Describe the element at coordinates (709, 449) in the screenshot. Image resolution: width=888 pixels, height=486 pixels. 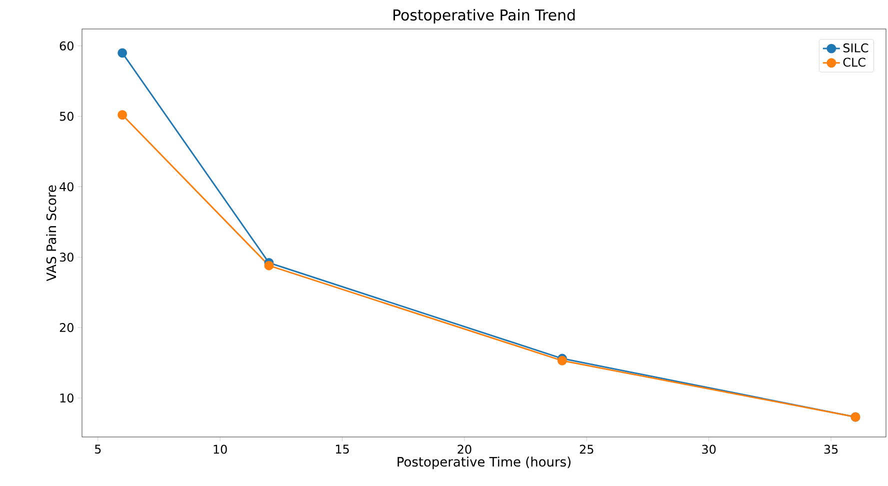
I see `x-tick-label: 30` at that location.